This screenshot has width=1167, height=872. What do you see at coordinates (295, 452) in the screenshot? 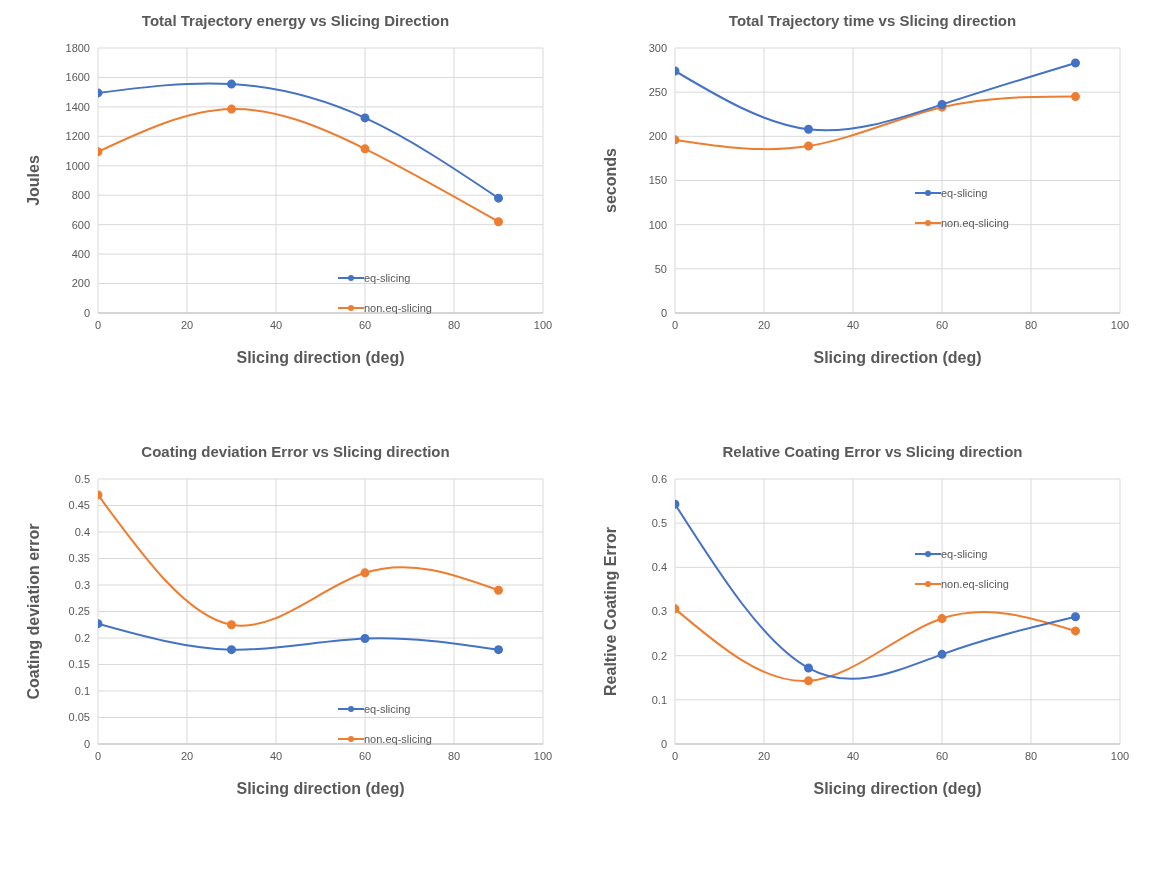
I see `chart-title: Coating deviation Error vs Slicing direction` at bounding box center [295, 452].